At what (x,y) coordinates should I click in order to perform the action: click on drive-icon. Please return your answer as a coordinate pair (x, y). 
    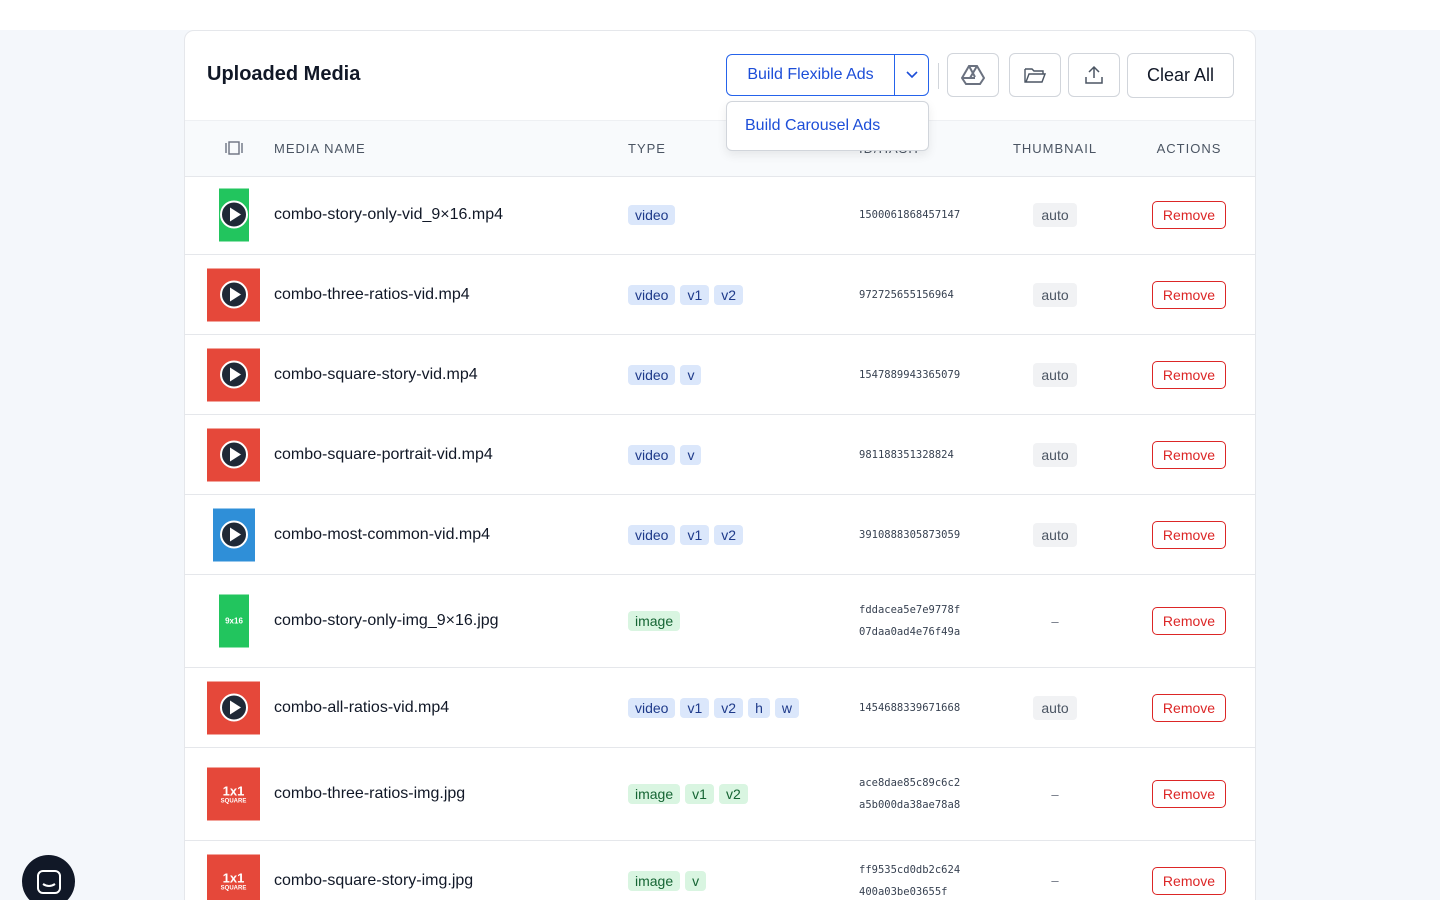
    Looking at the image, I should click on (973, 75).